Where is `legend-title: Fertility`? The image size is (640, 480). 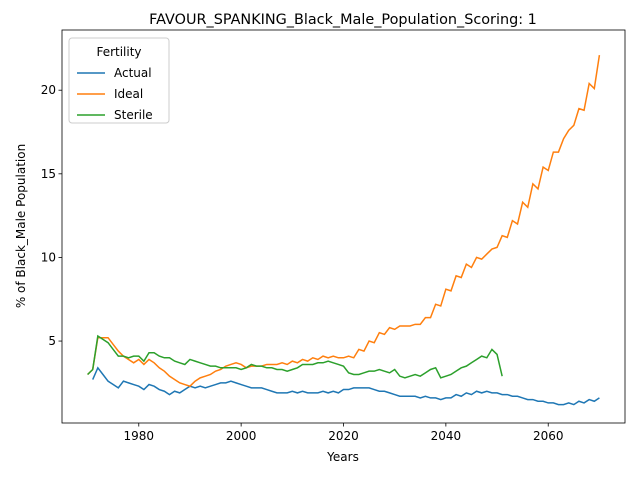
legend-title: Fertility is located at coordinates (118, 52).